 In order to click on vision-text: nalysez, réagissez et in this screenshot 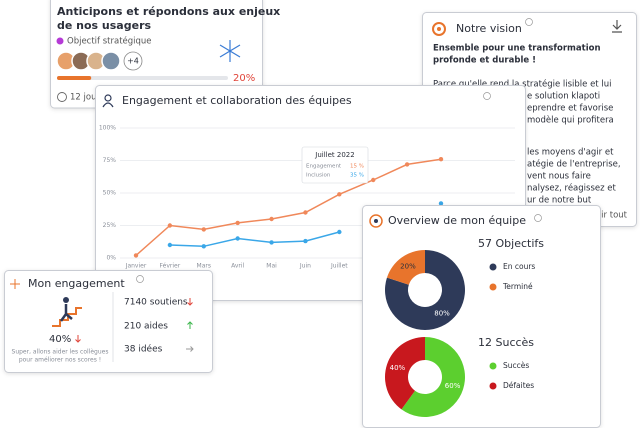, I will do `click(571, 188)`.